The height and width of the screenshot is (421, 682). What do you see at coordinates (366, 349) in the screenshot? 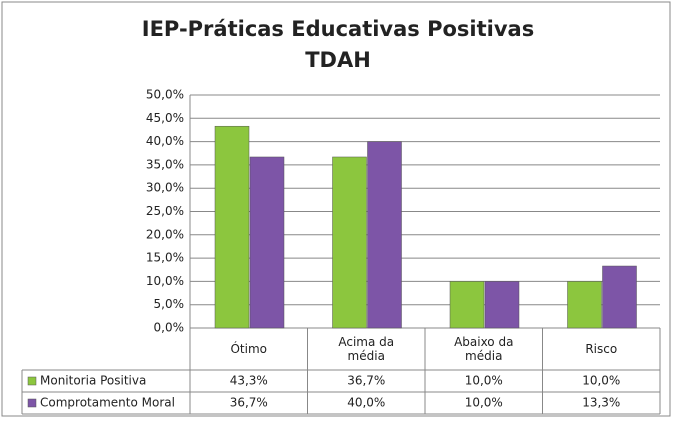
I see `x-tick-label: Acima da média` at bounding box center [366, 349].